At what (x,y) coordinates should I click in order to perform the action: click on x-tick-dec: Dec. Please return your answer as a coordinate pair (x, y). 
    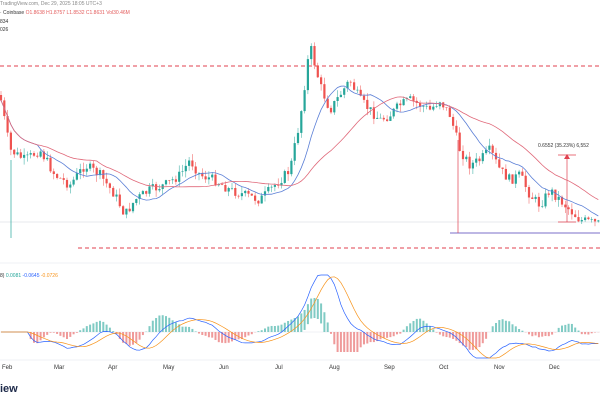
    Looking at the image, I should click on (554, 368).